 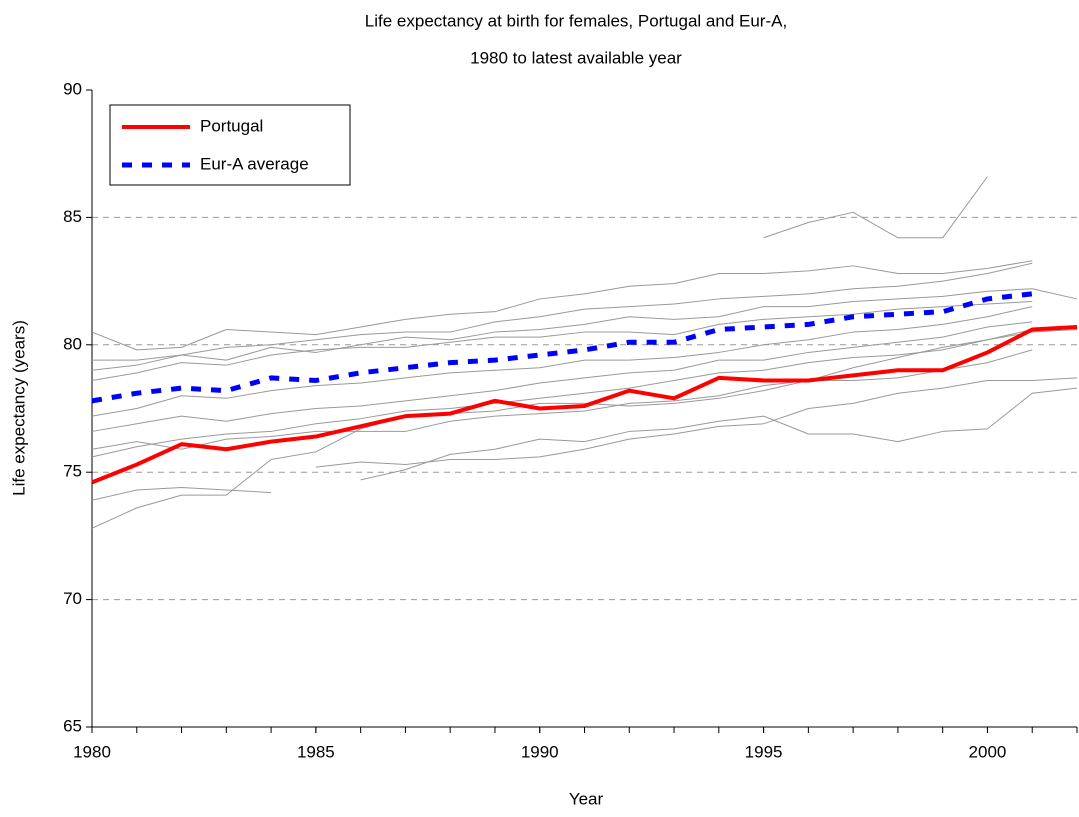 What do you see at coordinates (72, 343) in the screenshot?
I see `y-tick-label: 80` at bounding box center [72, 343].